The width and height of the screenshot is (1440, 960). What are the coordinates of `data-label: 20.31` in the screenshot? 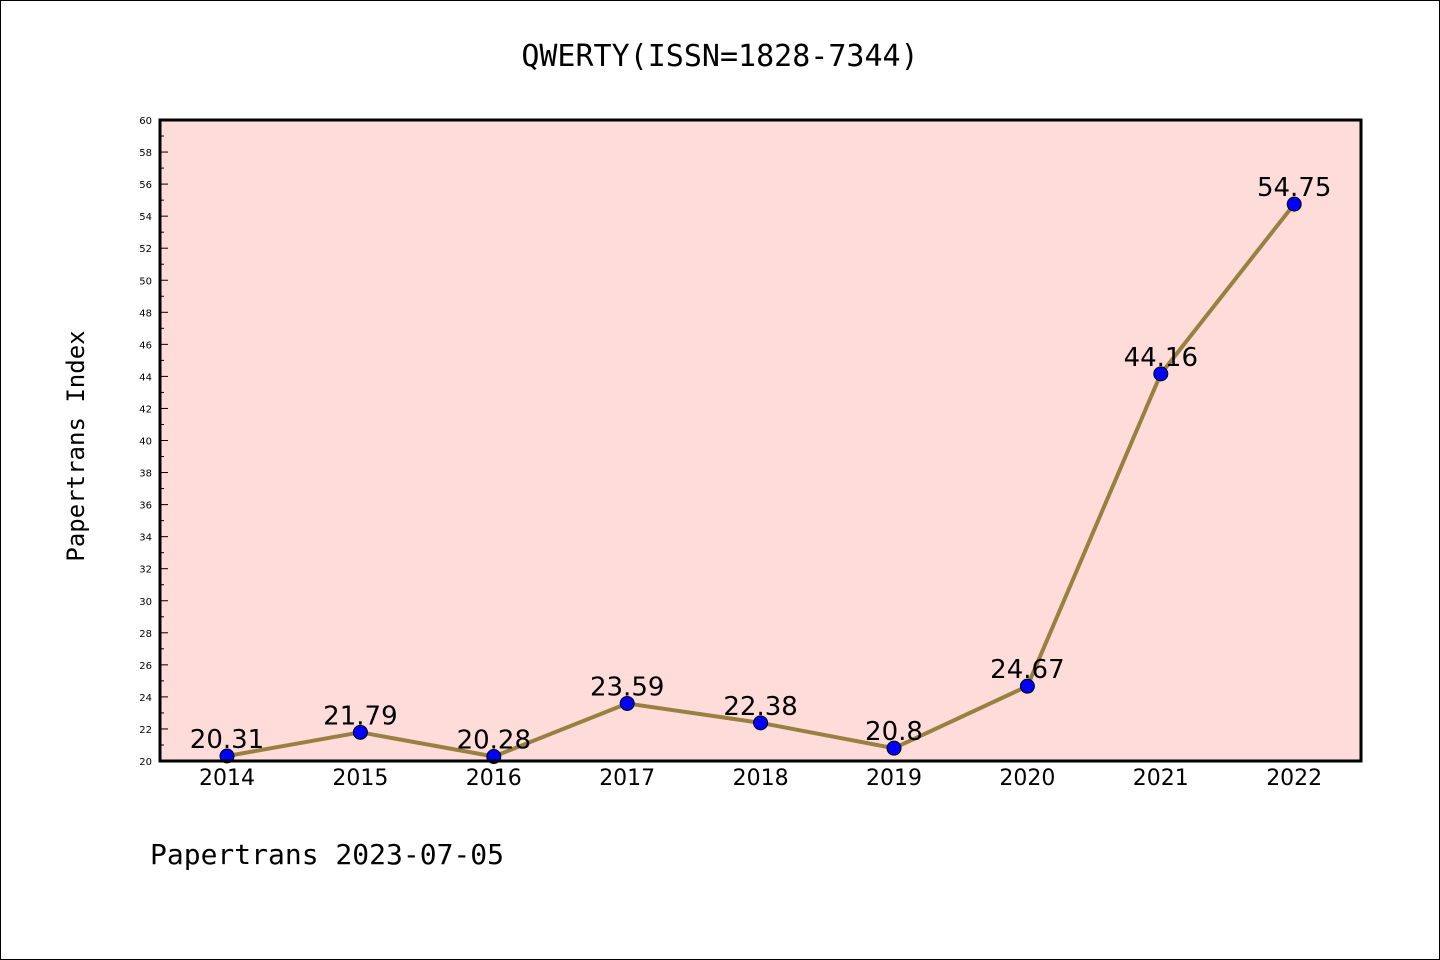 It's located at (227, 740).